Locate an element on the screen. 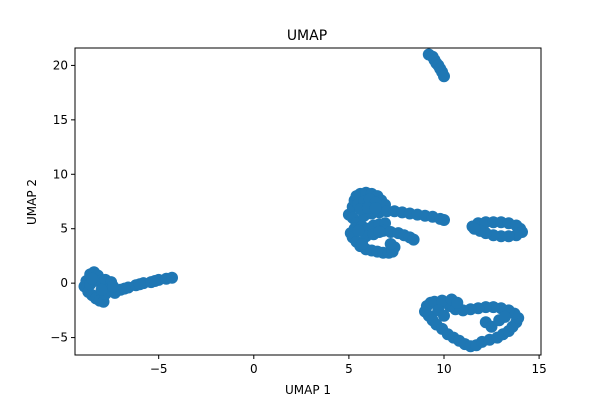 The width and height of the screenshot is (600, 405). x-tick-label: −5 is located at coordinates (159, 369).